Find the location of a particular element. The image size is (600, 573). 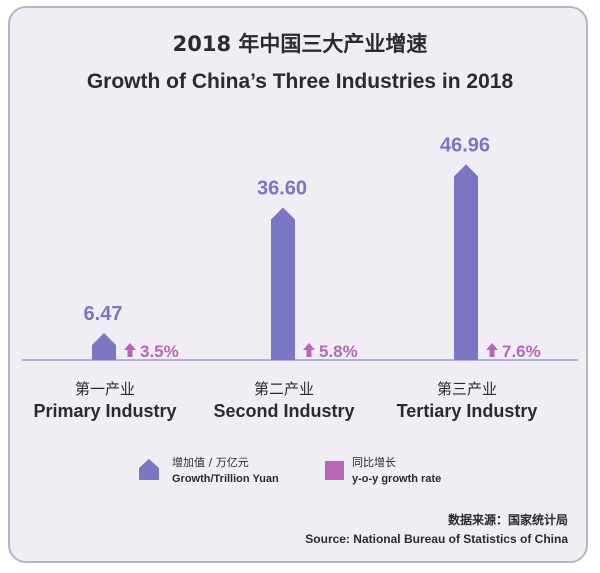

category-label-cn-2: 第二产业 is located at coordinates (284, 389).